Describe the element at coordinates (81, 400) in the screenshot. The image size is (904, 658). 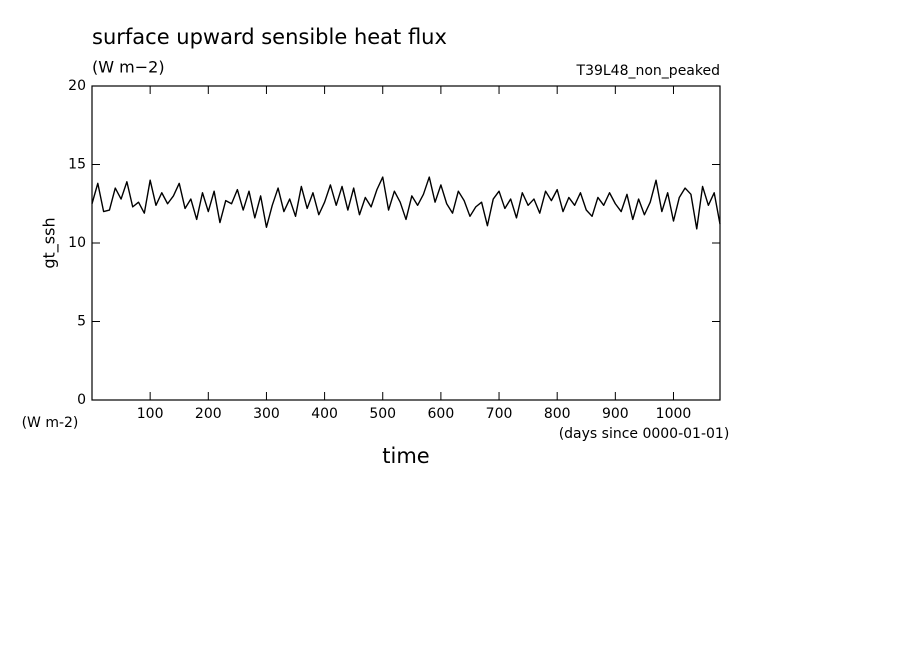
I see `y-tick-label: 0` at that location.